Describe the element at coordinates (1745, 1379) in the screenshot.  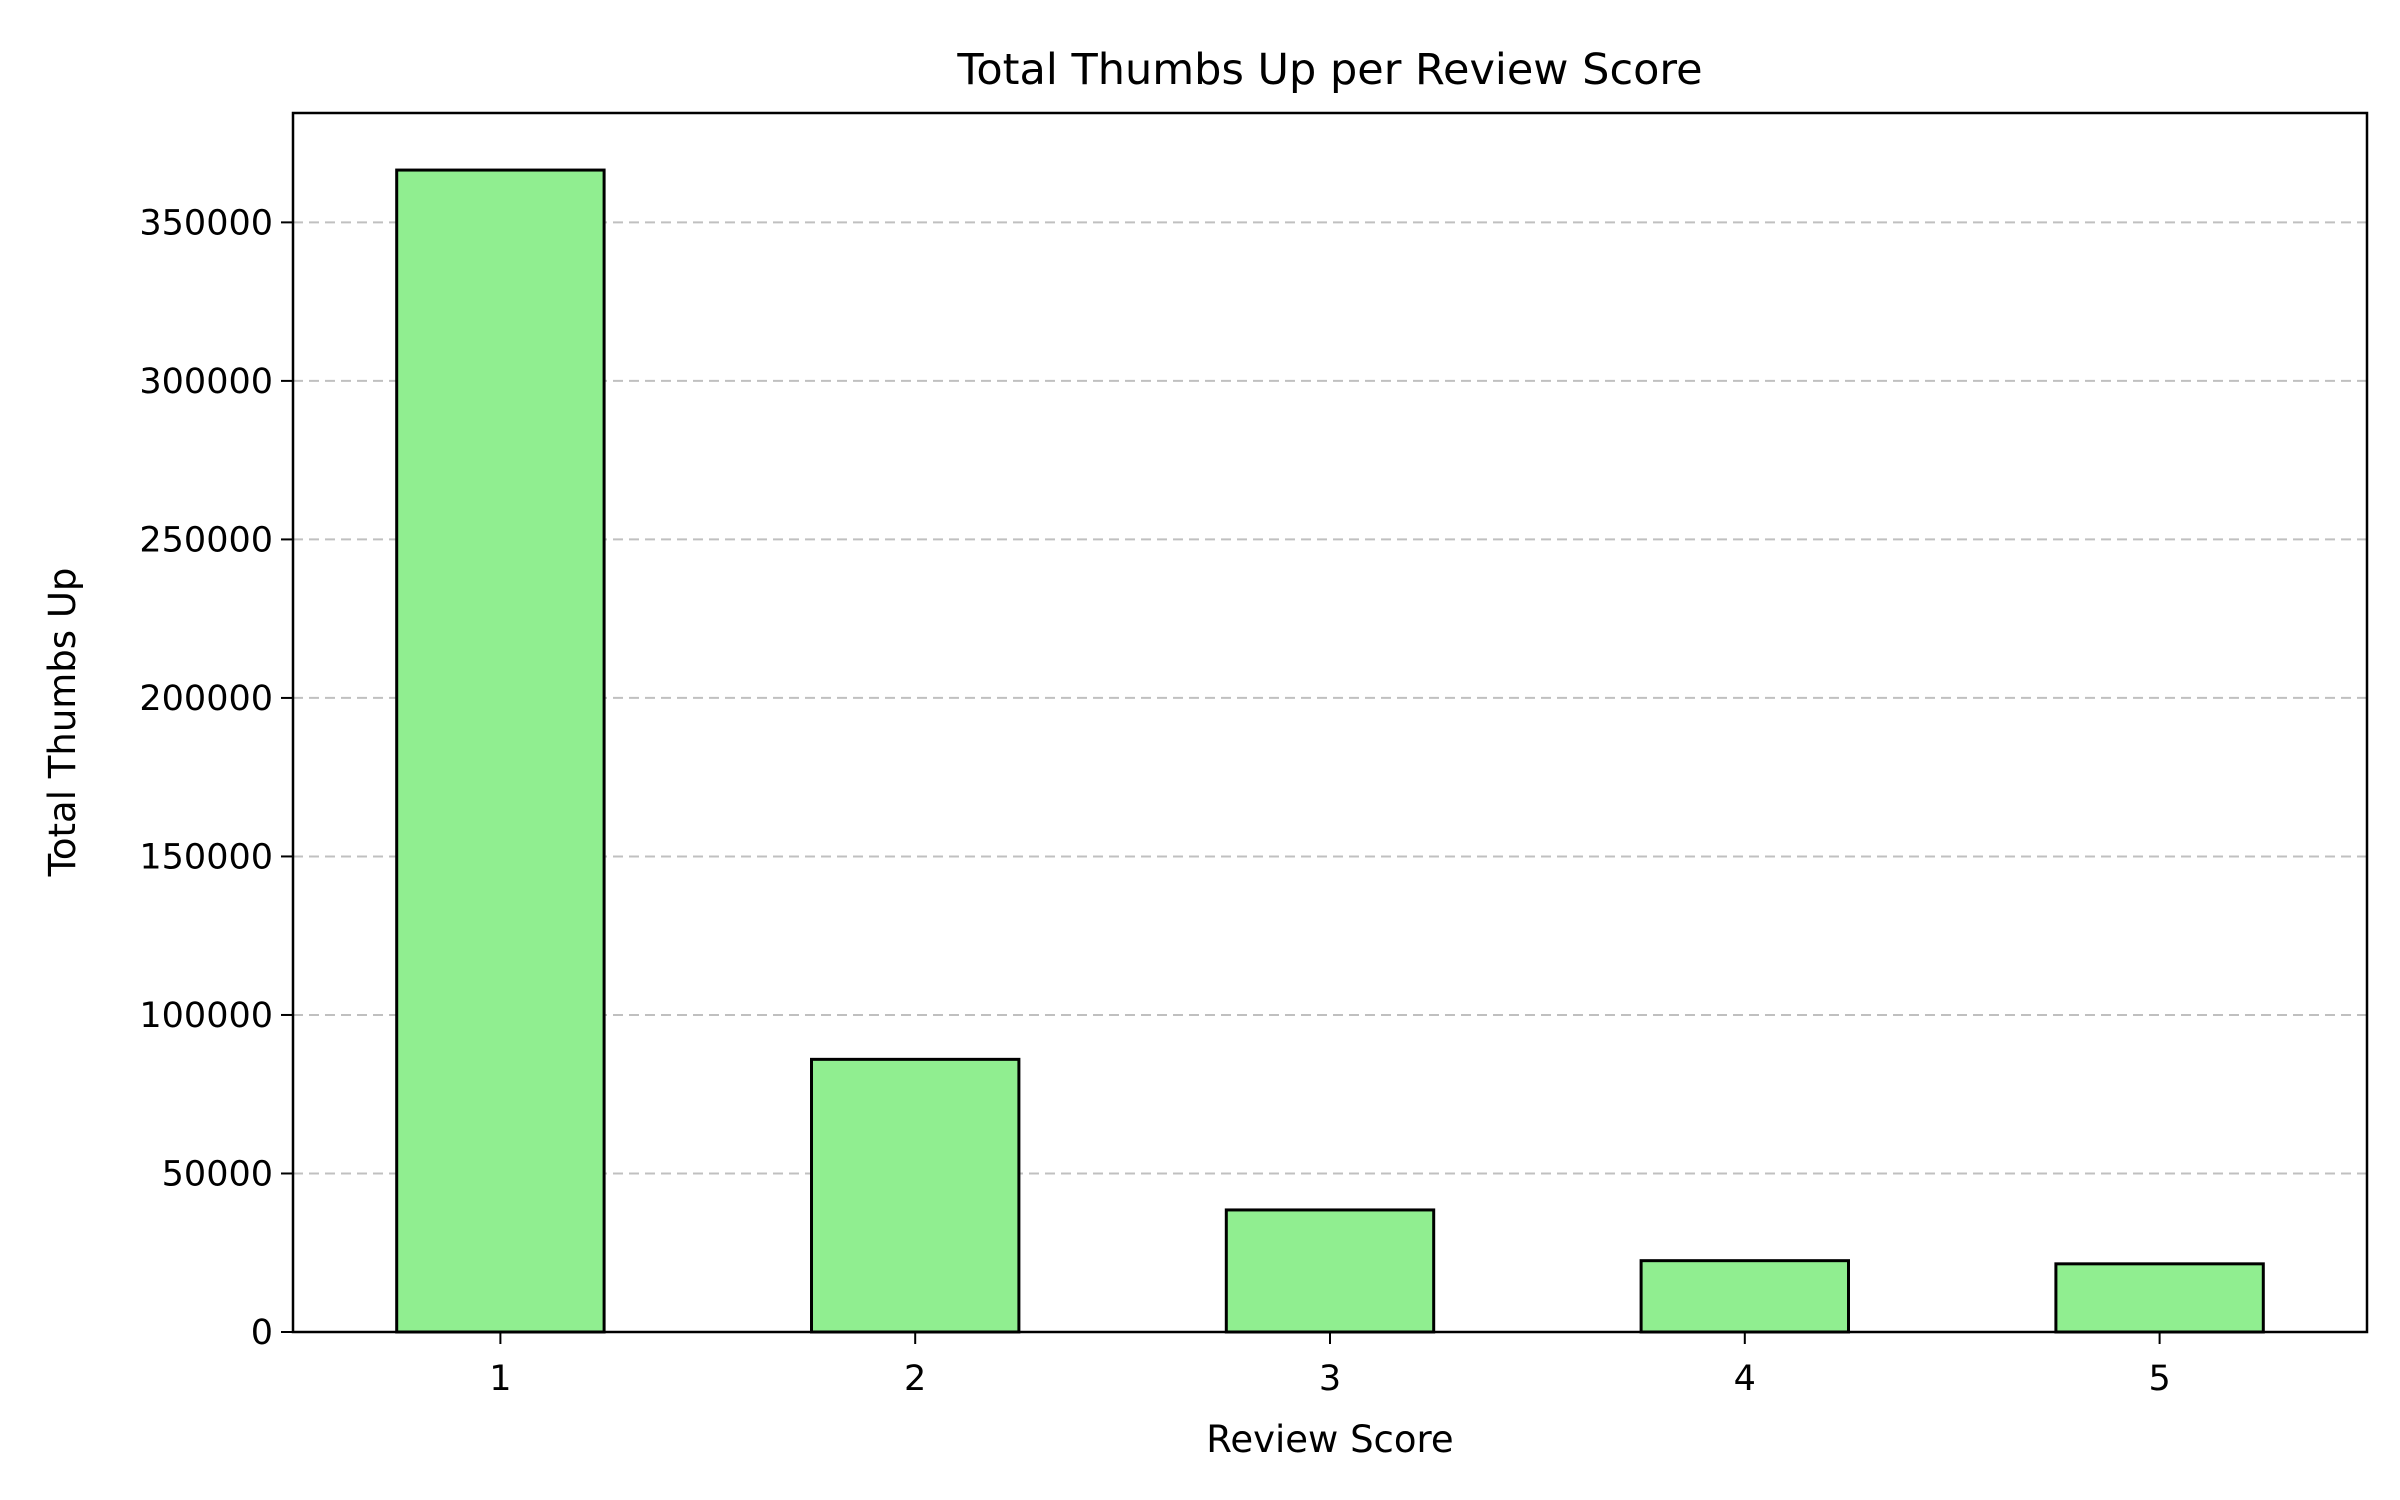
I see `x-tick-label-4: 4` at that location.